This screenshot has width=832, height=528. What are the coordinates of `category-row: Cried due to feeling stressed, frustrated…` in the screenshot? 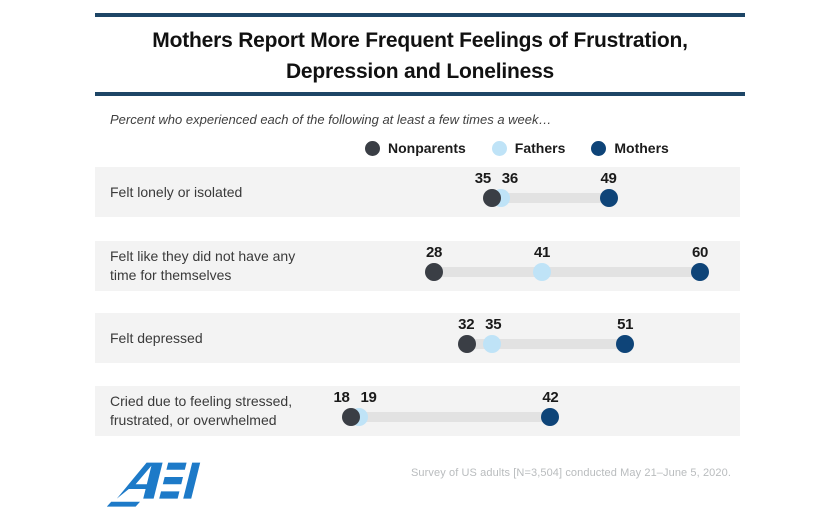 It's located at (417, 411).